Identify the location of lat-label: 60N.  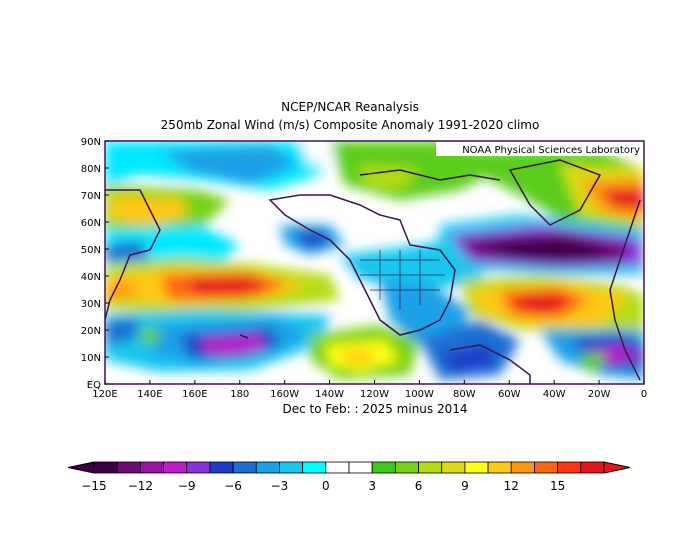
(91, 223).